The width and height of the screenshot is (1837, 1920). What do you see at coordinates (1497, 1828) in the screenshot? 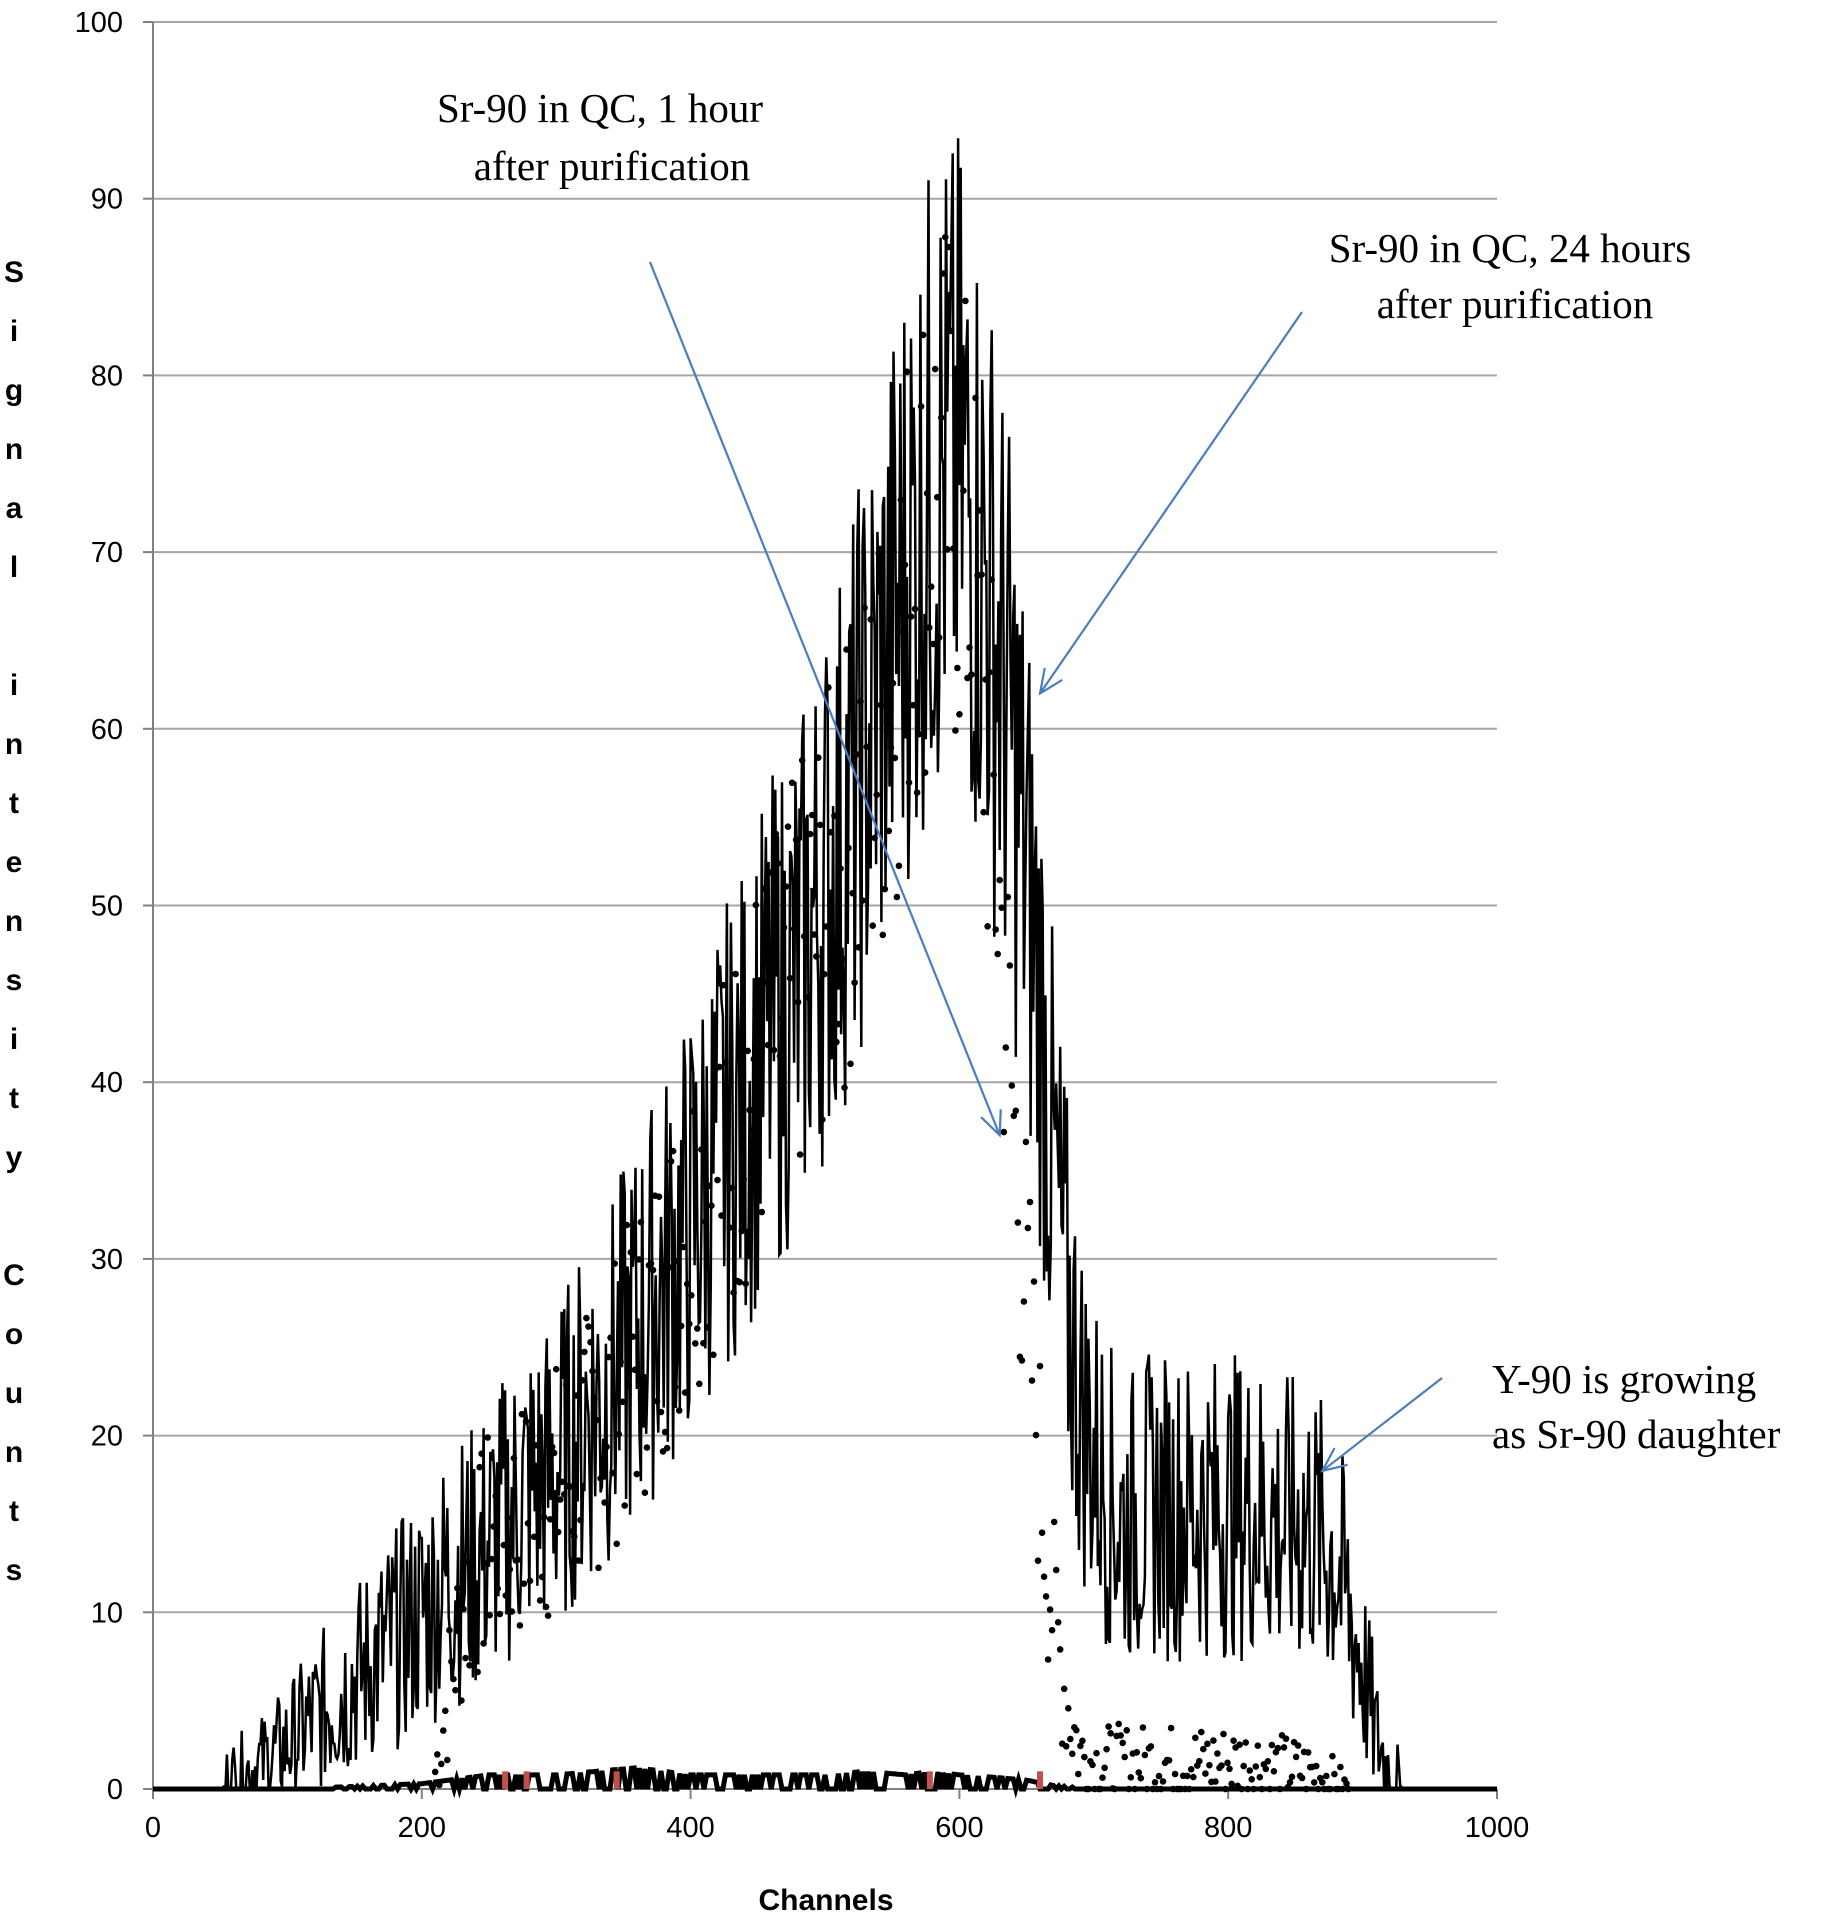
I see `x-tick-label-1000: 1000` at bounding box center [1497, 1828].